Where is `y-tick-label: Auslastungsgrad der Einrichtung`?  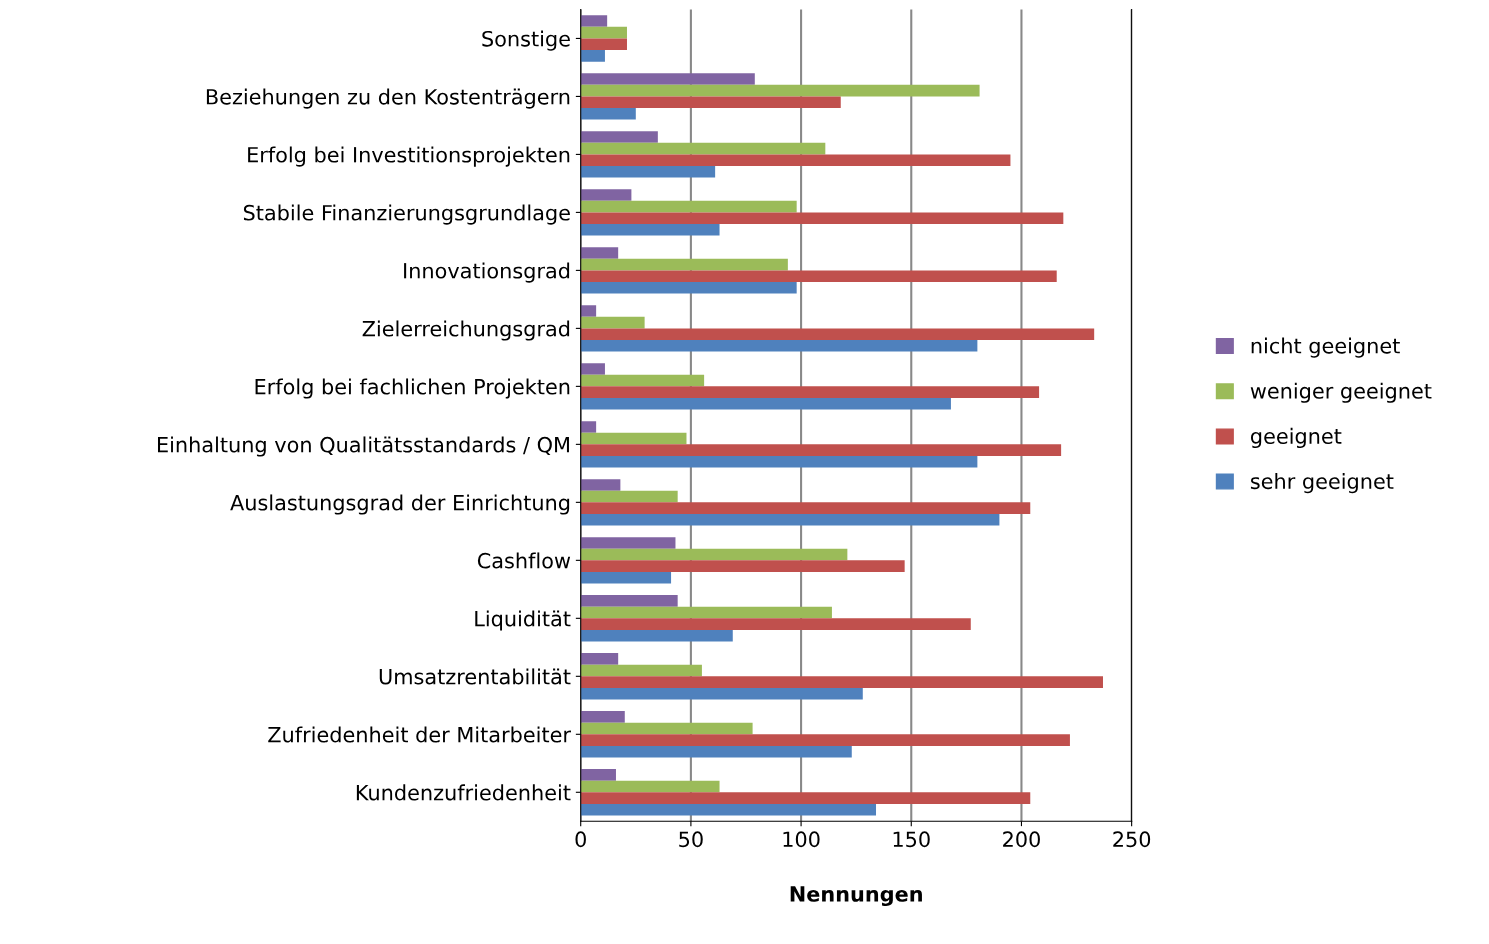
y-tick-label: Auslastungsgrad der Einrichtung is located at coordinates (400, 504).